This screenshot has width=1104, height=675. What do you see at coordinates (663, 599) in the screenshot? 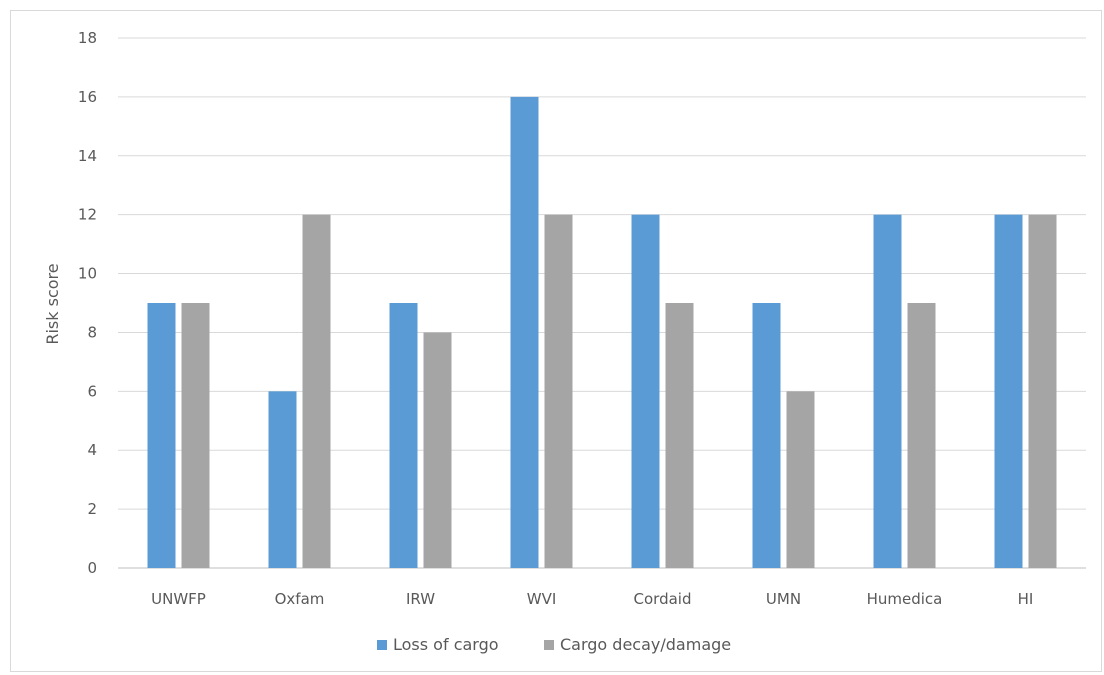
I see `x-tick-label: Cordaid` at bounding box center [663, 599].